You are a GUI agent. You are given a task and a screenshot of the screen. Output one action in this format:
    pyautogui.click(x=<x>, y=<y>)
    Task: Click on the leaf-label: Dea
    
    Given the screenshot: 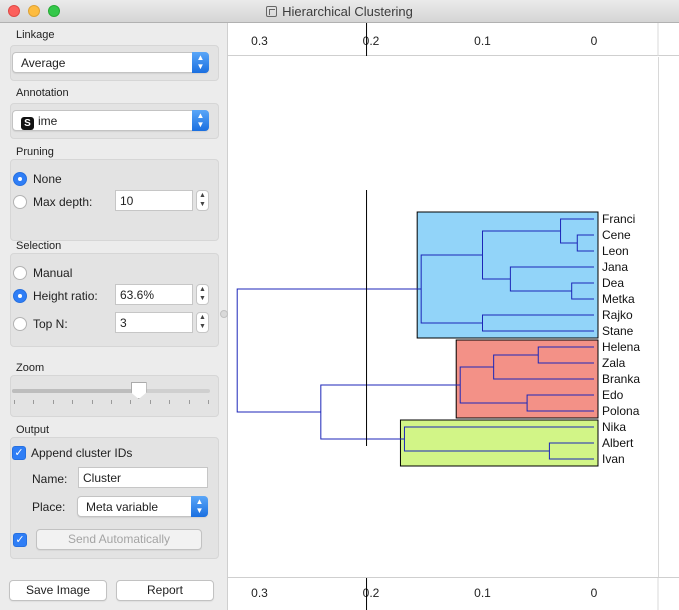 What is the action you would take?
    pyautogui.click(x=613, y=283)
    